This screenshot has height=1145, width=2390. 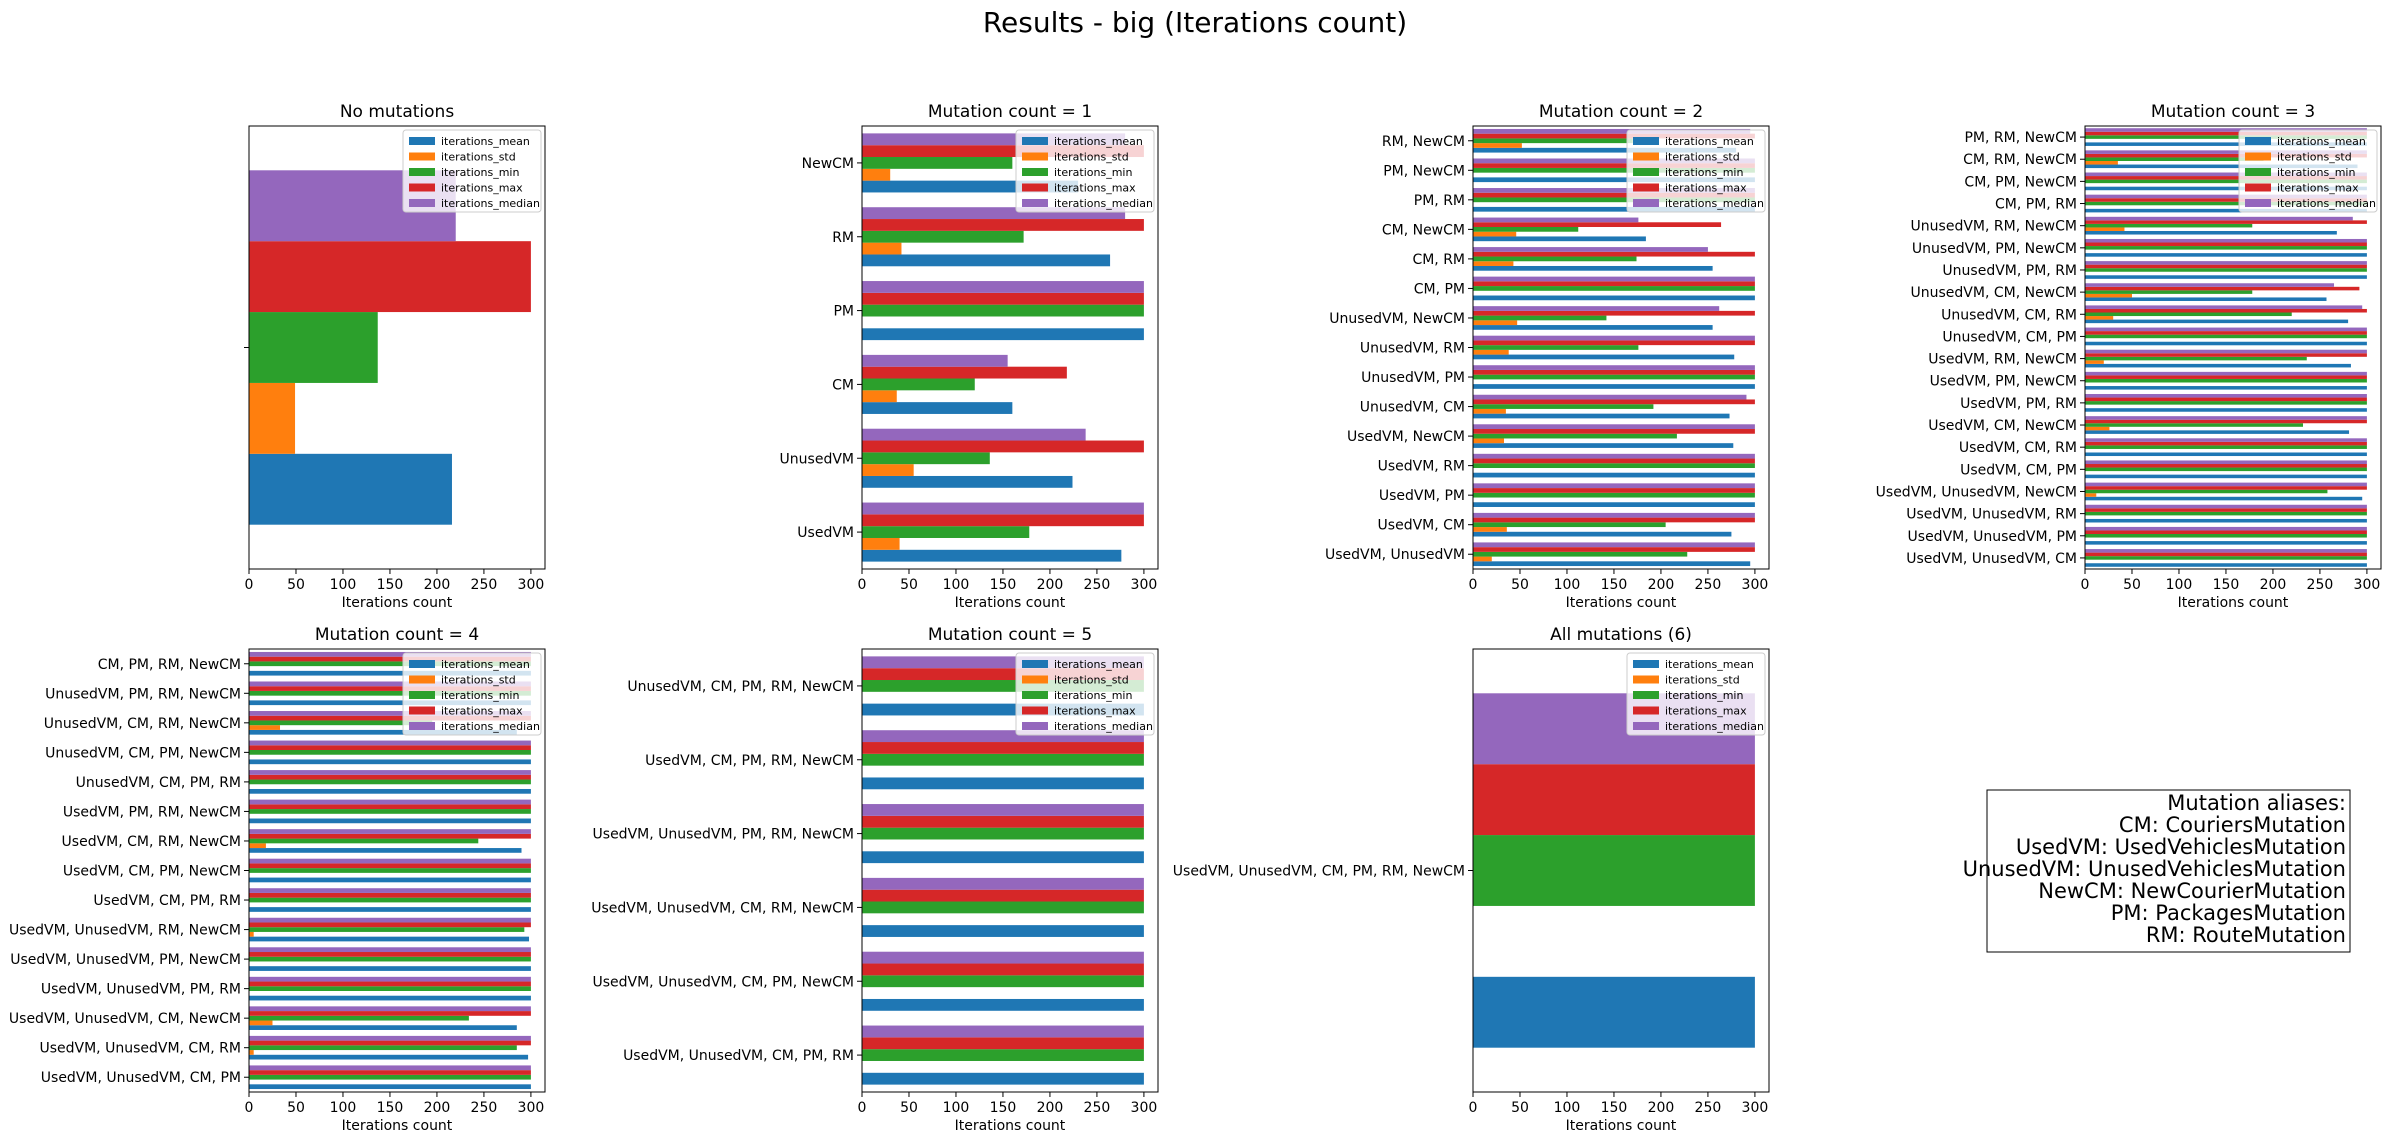 I want to click on y-tick-label: UnusedVM, PM, so click(x=1413, y=378).